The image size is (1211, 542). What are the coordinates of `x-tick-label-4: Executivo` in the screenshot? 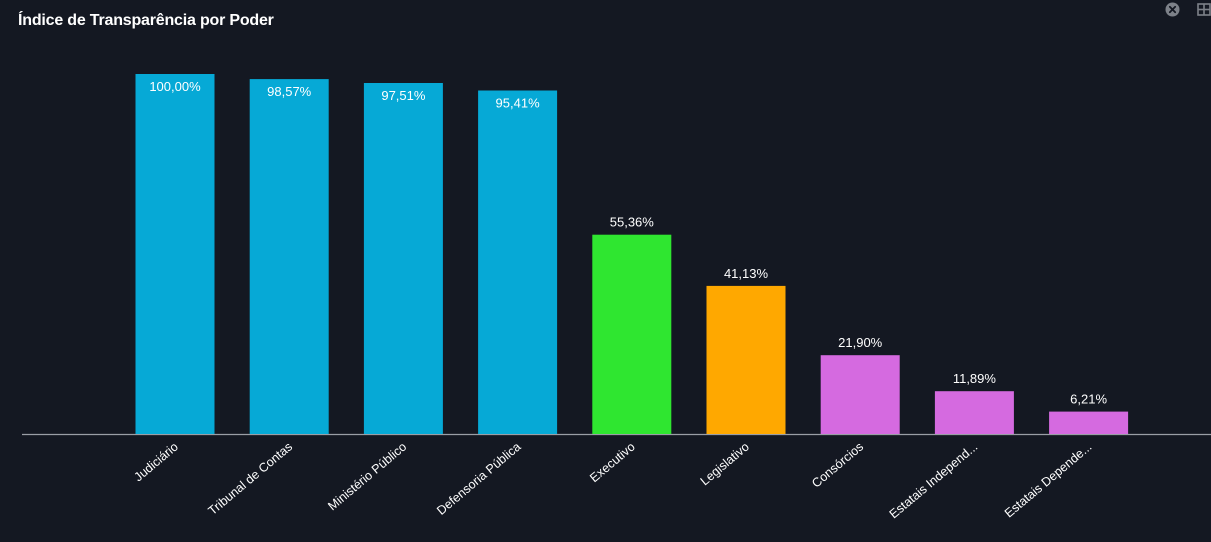 It's located at (612, 463).